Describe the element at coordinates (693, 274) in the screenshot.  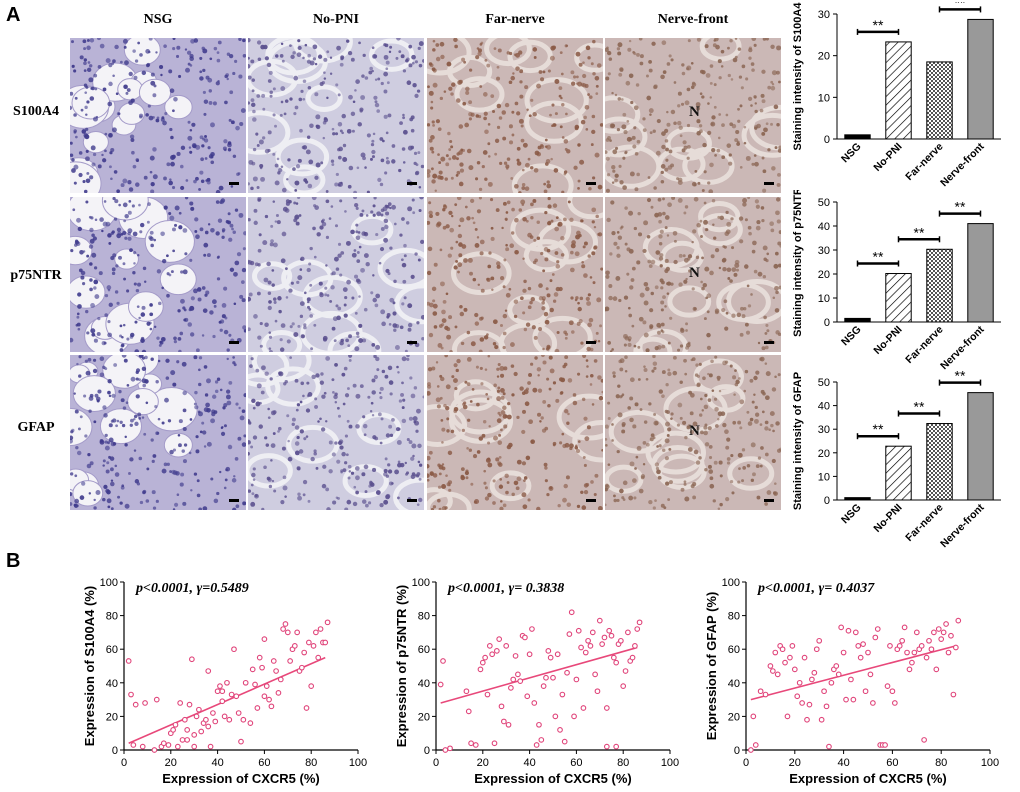
I see `micrograph-p75ntr-nerve-front: N` at that location.